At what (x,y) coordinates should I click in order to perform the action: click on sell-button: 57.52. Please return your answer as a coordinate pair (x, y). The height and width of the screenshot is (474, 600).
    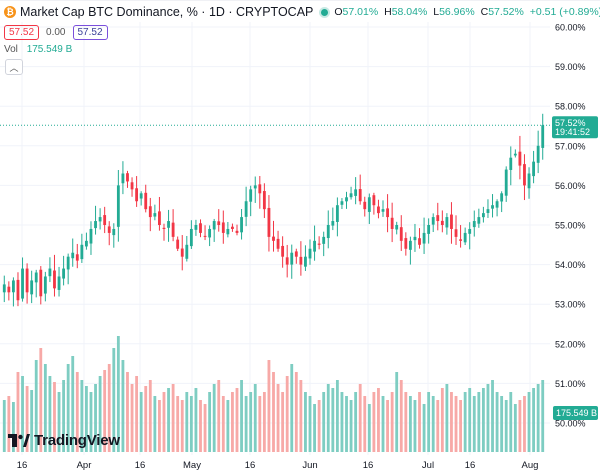
    Looking at the image, I should click on (22, 32).